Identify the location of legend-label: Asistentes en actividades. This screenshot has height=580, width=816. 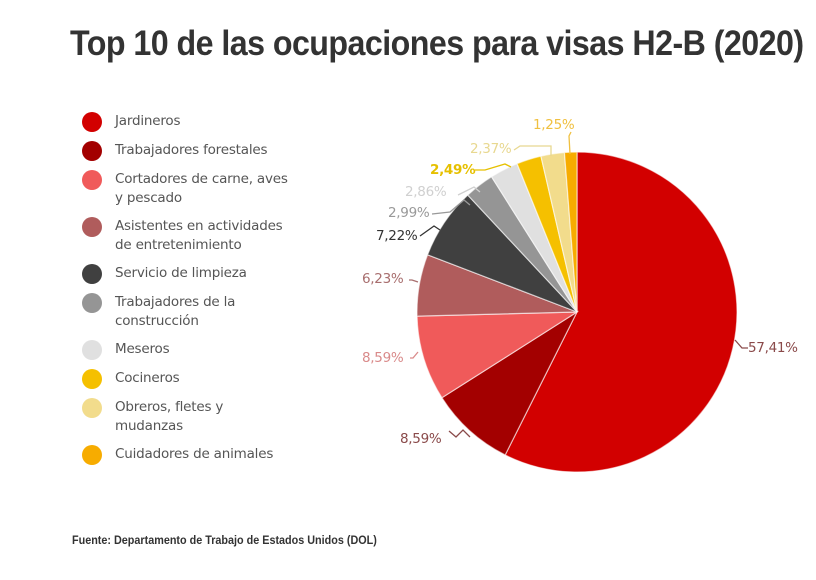
(199, 226).